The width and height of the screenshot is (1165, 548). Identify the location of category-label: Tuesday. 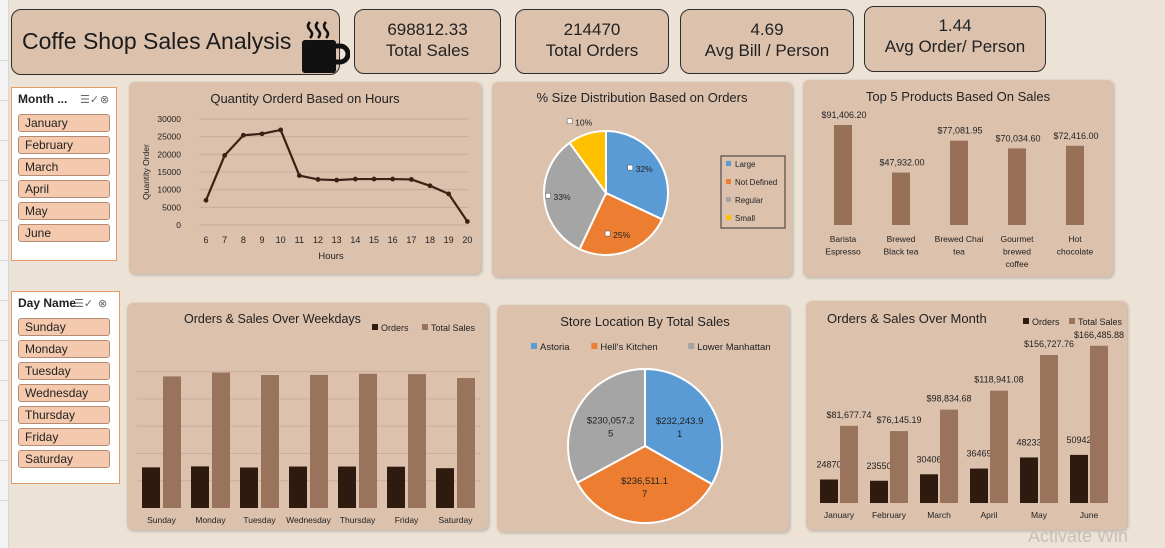
(259, 520).